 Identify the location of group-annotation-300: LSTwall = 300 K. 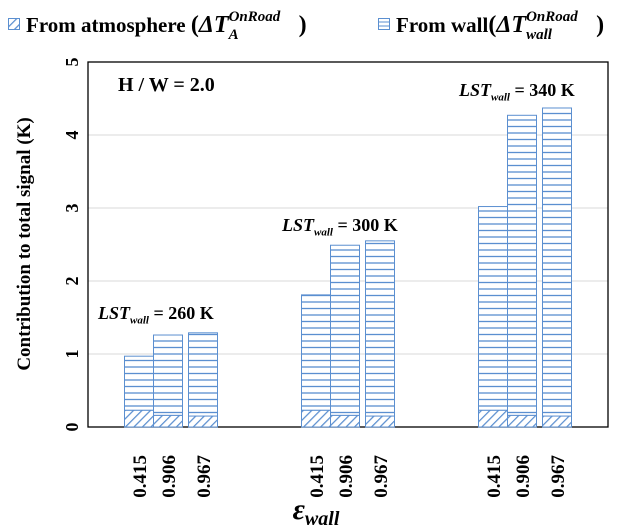
(340, 227).